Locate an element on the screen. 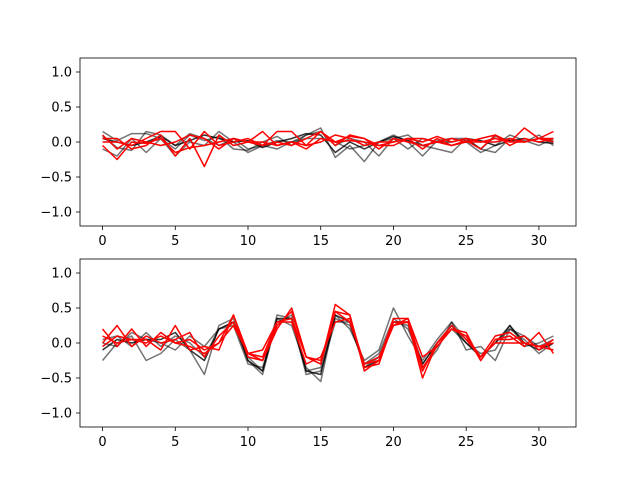 The image size is (640, 480). x-tick-label-0-3: 15 is located at coordinates (320, 241).